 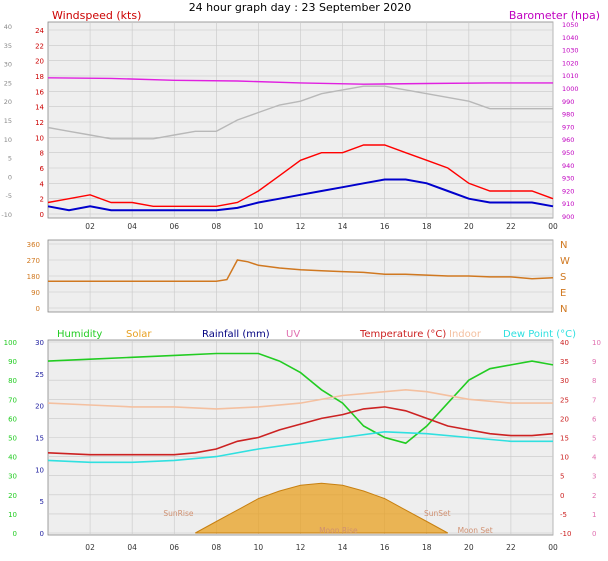 What do you see at coordinates (475, 530) in the screenshot?
I see `annotation: Moon Set` at bounding box center [475, 530].